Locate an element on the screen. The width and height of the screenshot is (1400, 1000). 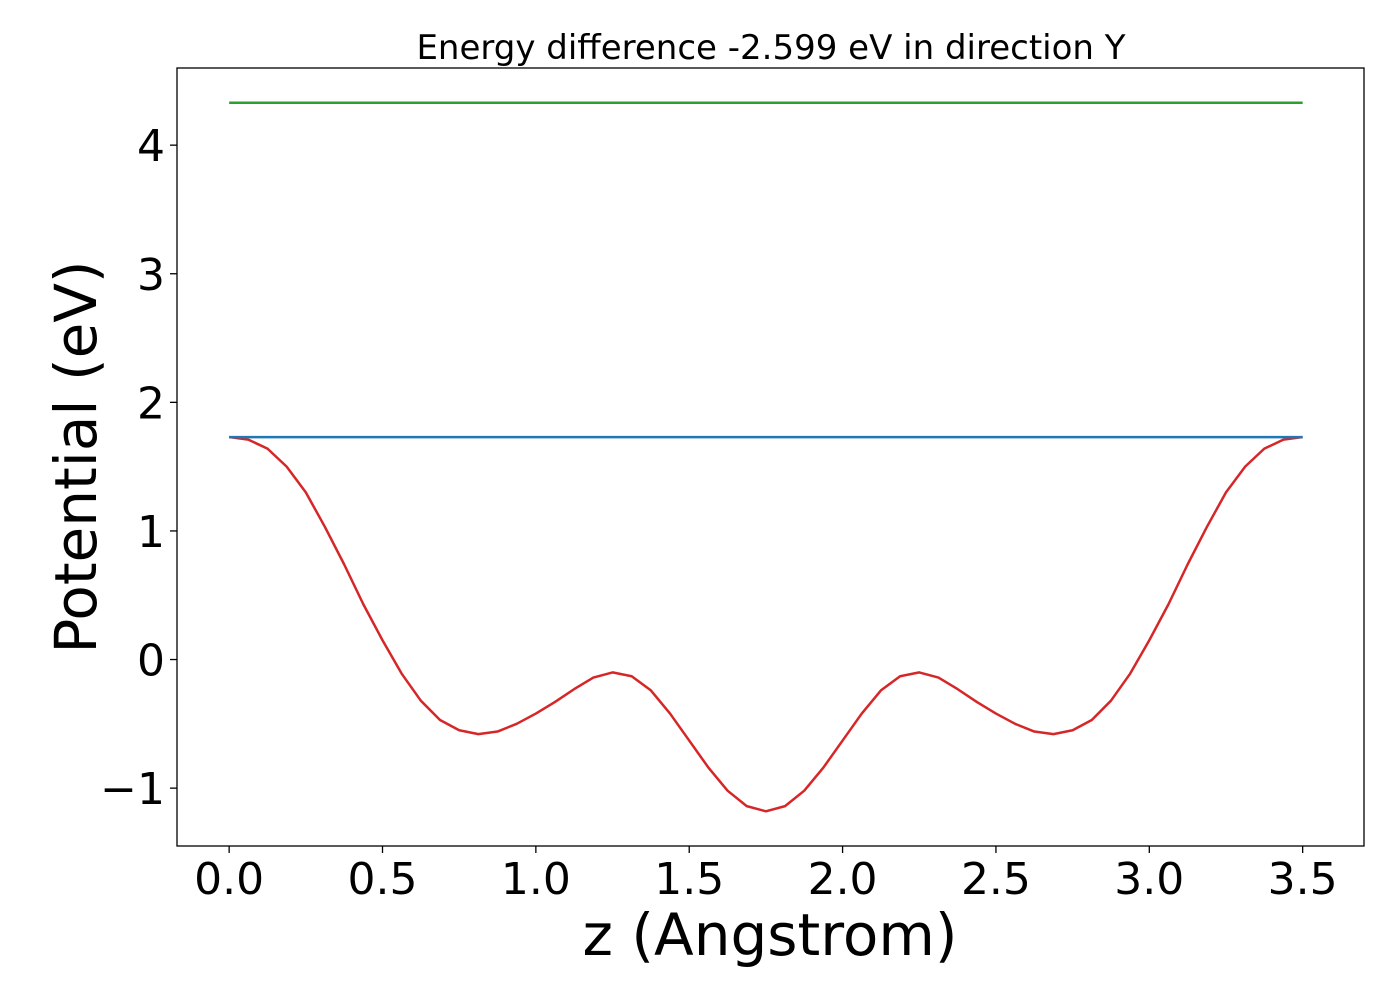
x-tick-label: 0.0 is located at coordinates (229, 879).